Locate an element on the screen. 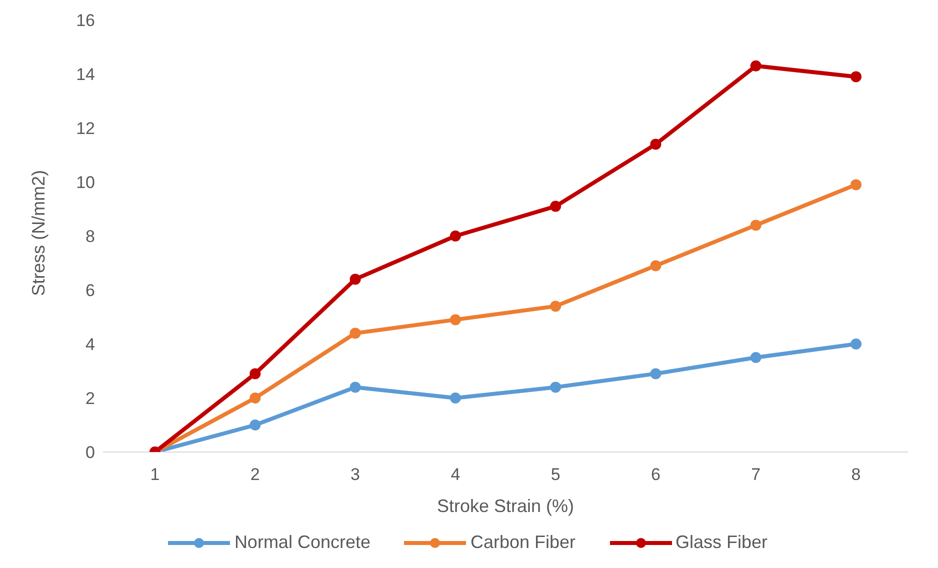 This screenshot has height=568, width=938. x-tick-label: 3 is located at coordinates (355, 474).